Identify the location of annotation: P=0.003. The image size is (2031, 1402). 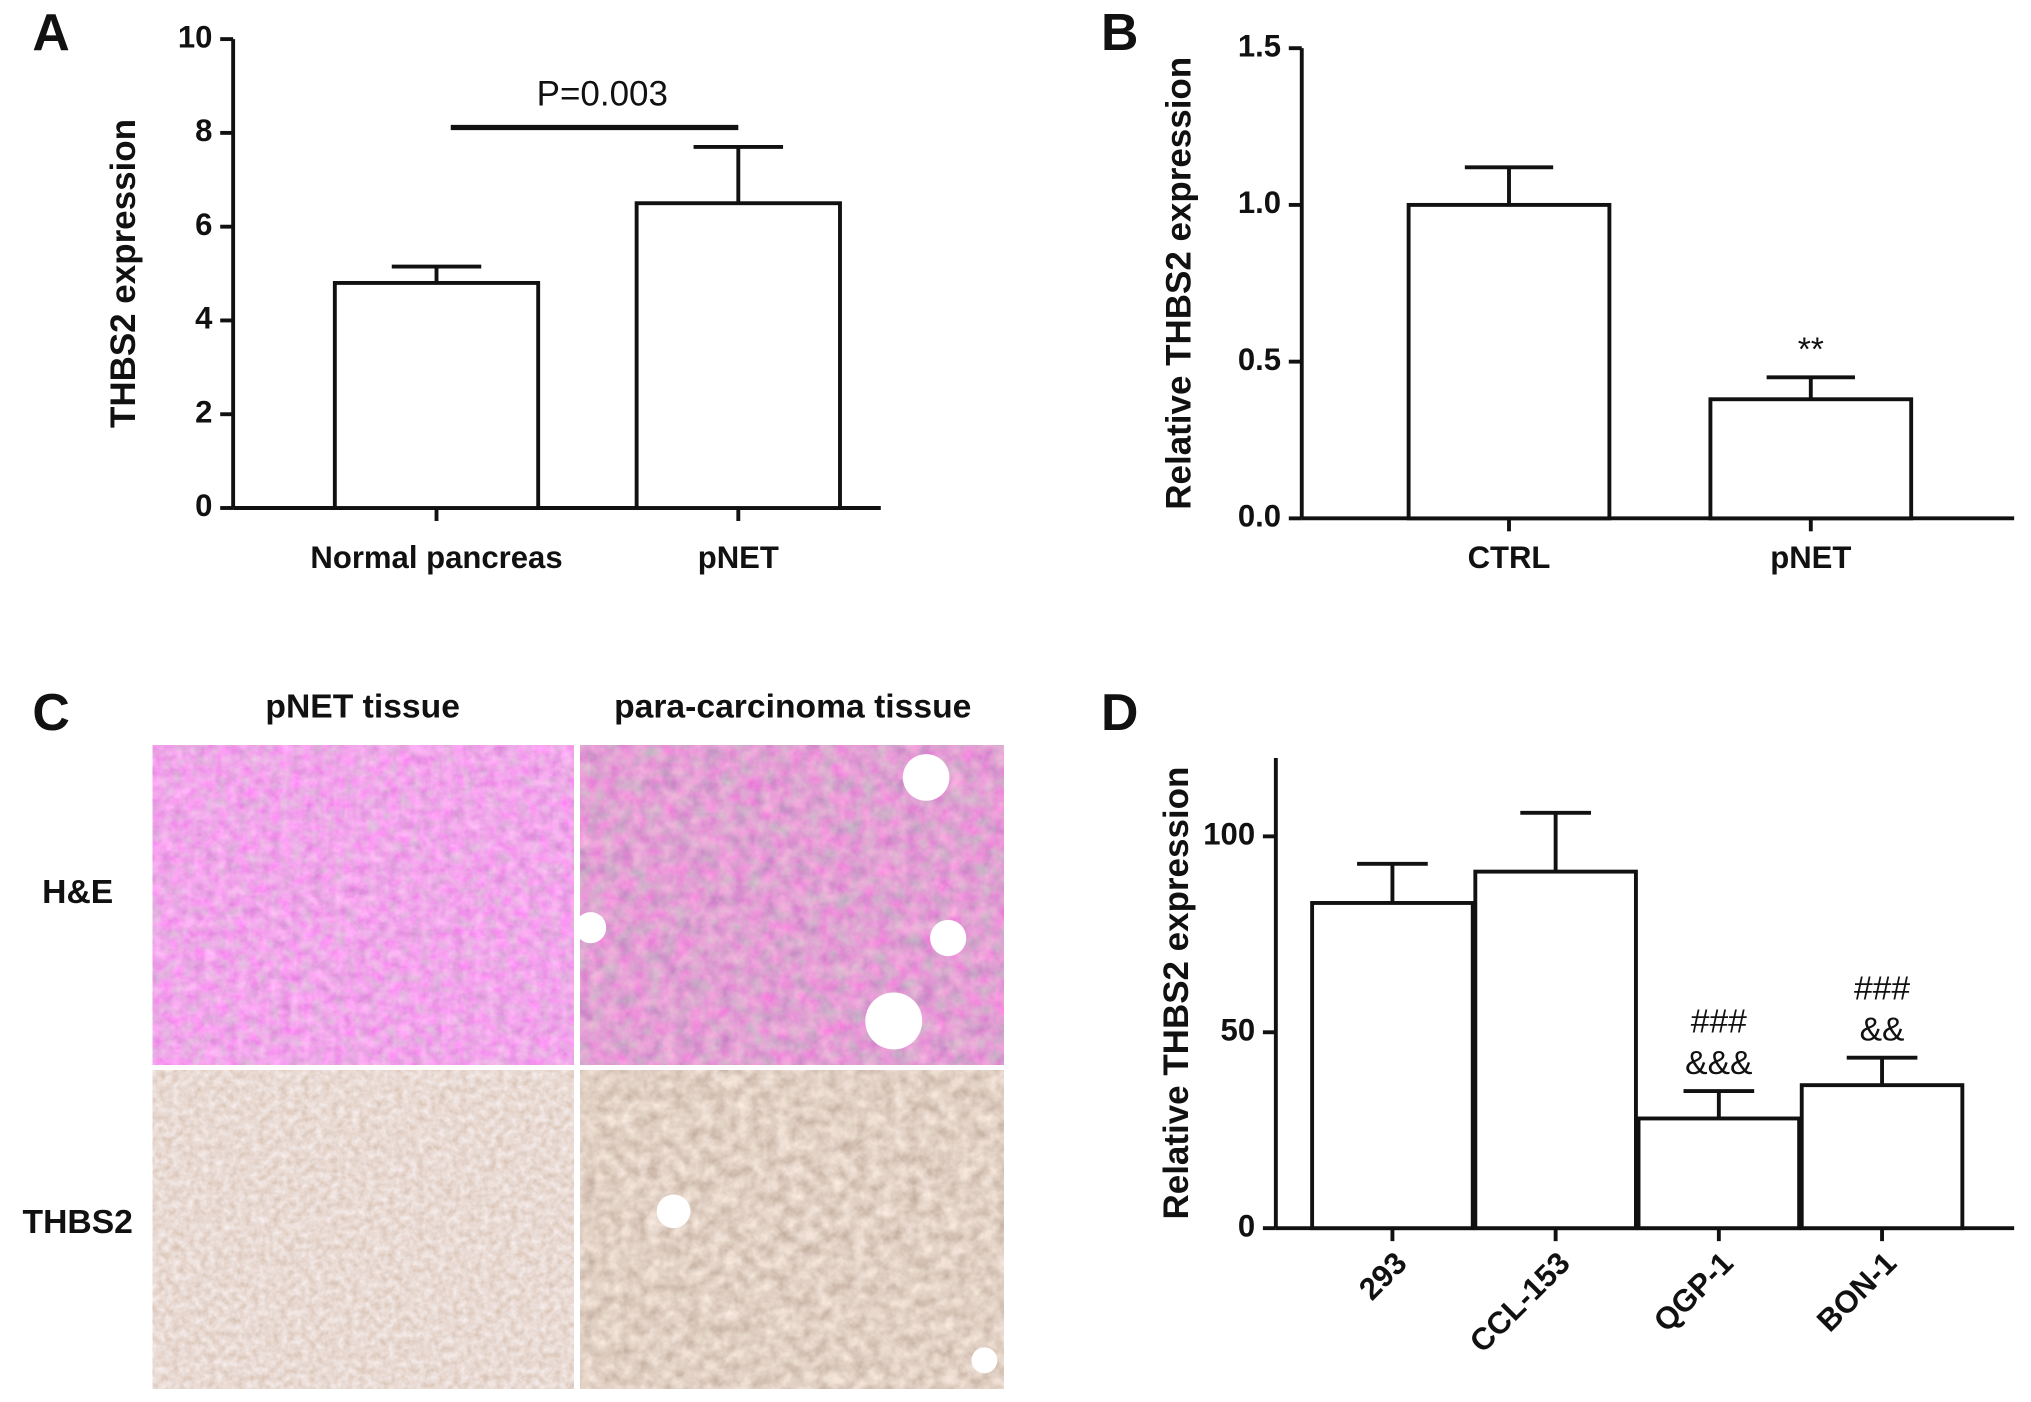
(602, 94).